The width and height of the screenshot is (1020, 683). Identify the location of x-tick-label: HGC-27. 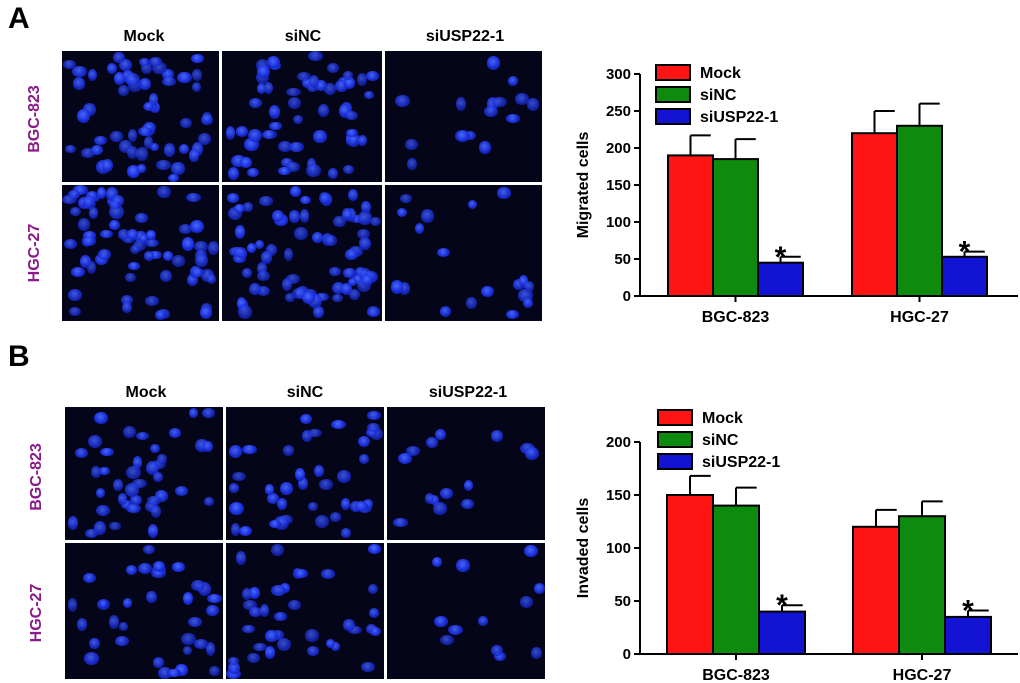
(922, 675).